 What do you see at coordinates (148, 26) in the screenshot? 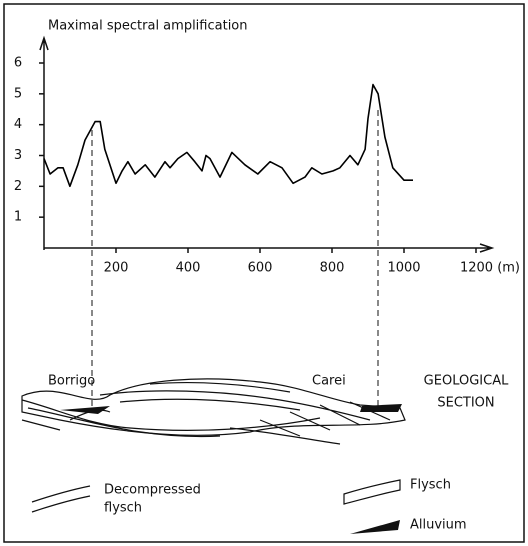
I see `chart-title: Maximal spectral amplification` at bounding box center [148, 26].